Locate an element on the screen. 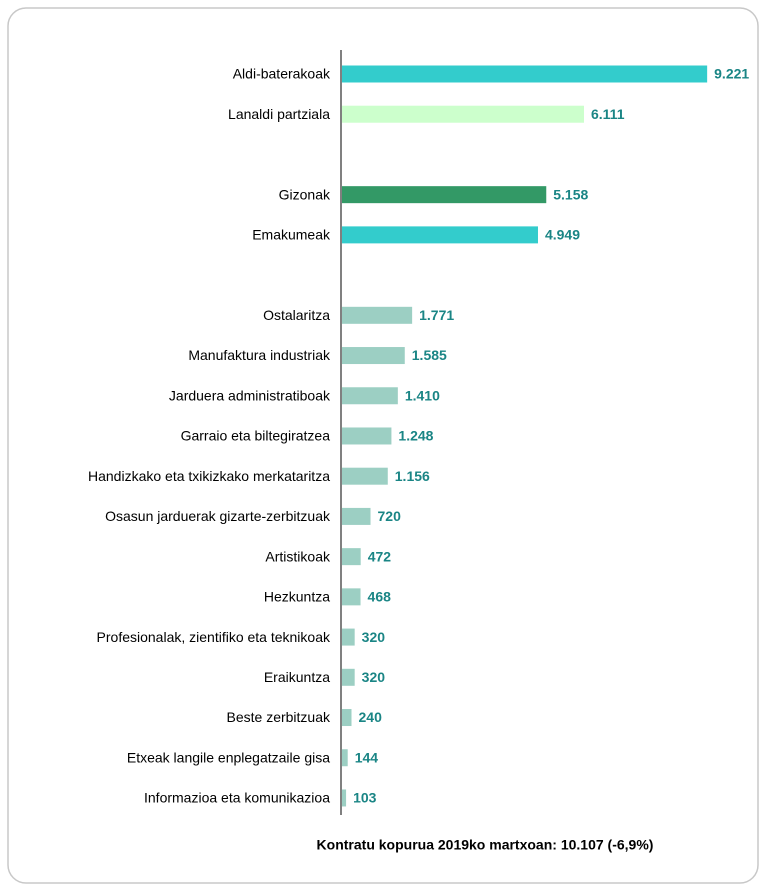 The image size is (765, 890). category-label: Eraikuntza is located at coordinates (297, 677).